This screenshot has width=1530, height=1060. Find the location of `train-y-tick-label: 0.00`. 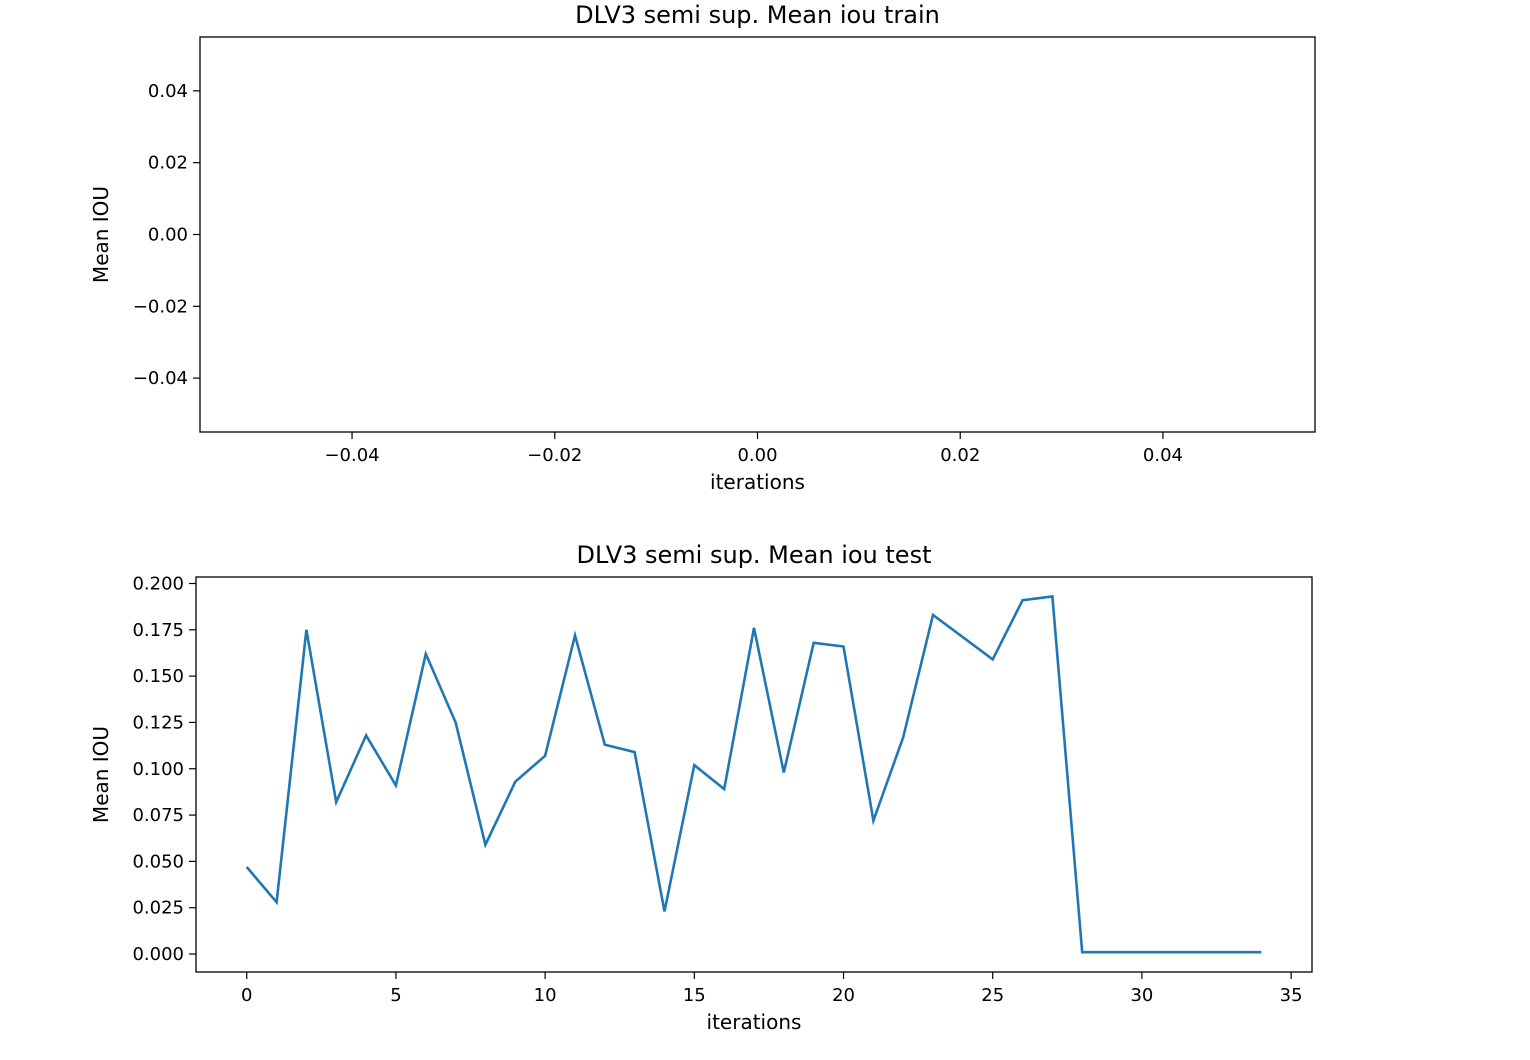

train-y-tick-label: 0.00 is located at coordinates (168, 235).